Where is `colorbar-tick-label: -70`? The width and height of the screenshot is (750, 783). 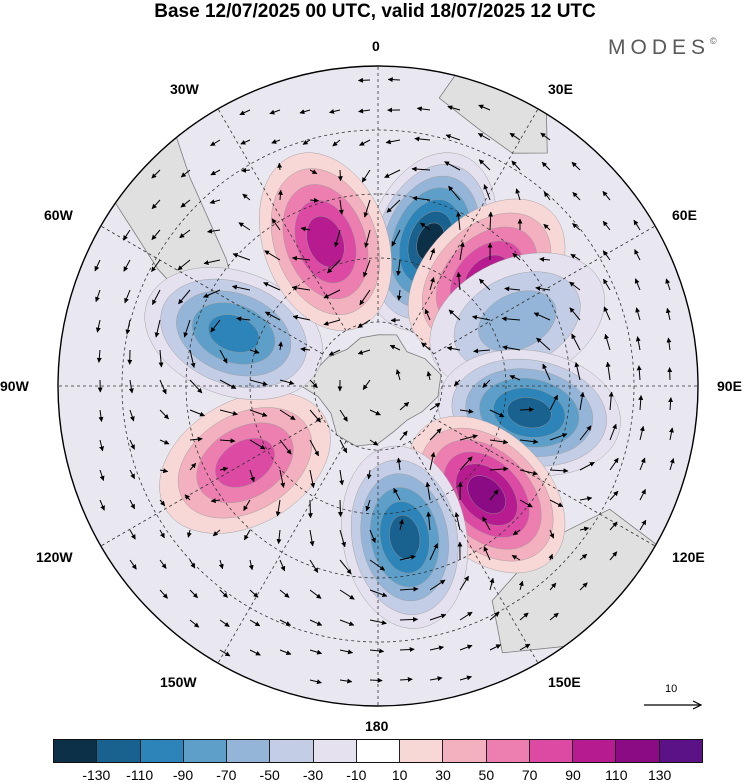 colorbar-tick-label: -70 is located at coordinates (226, 775).